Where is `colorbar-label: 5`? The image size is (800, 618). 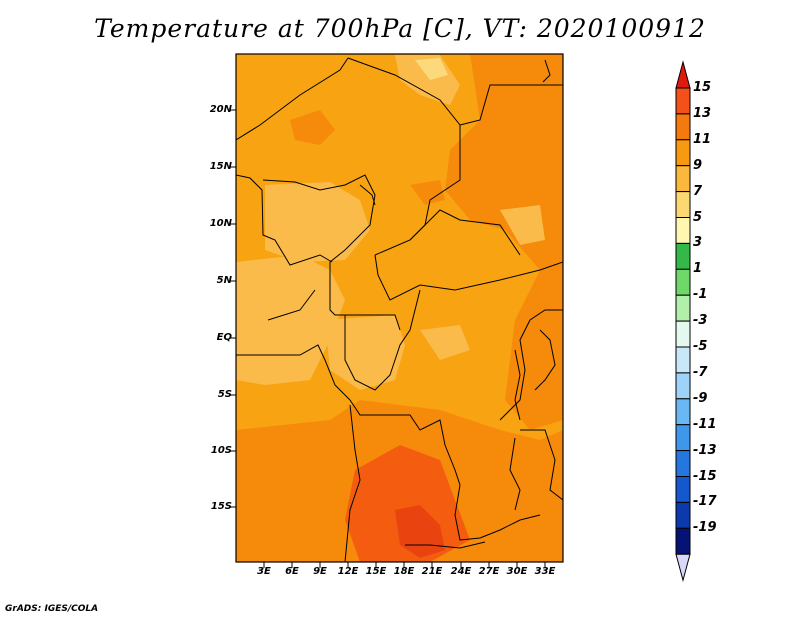
colorbar-label: 5 is located at coordinates (698, 217).